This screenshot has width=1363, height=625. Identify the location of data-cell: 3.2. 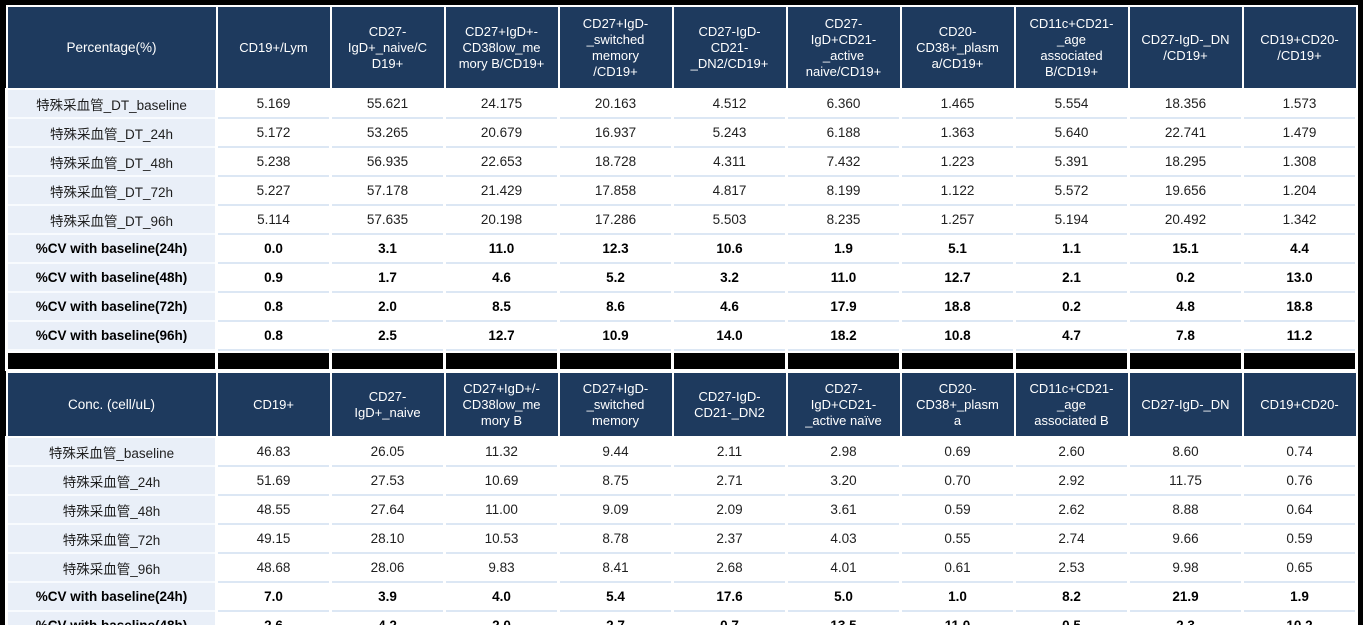
(729, 278).